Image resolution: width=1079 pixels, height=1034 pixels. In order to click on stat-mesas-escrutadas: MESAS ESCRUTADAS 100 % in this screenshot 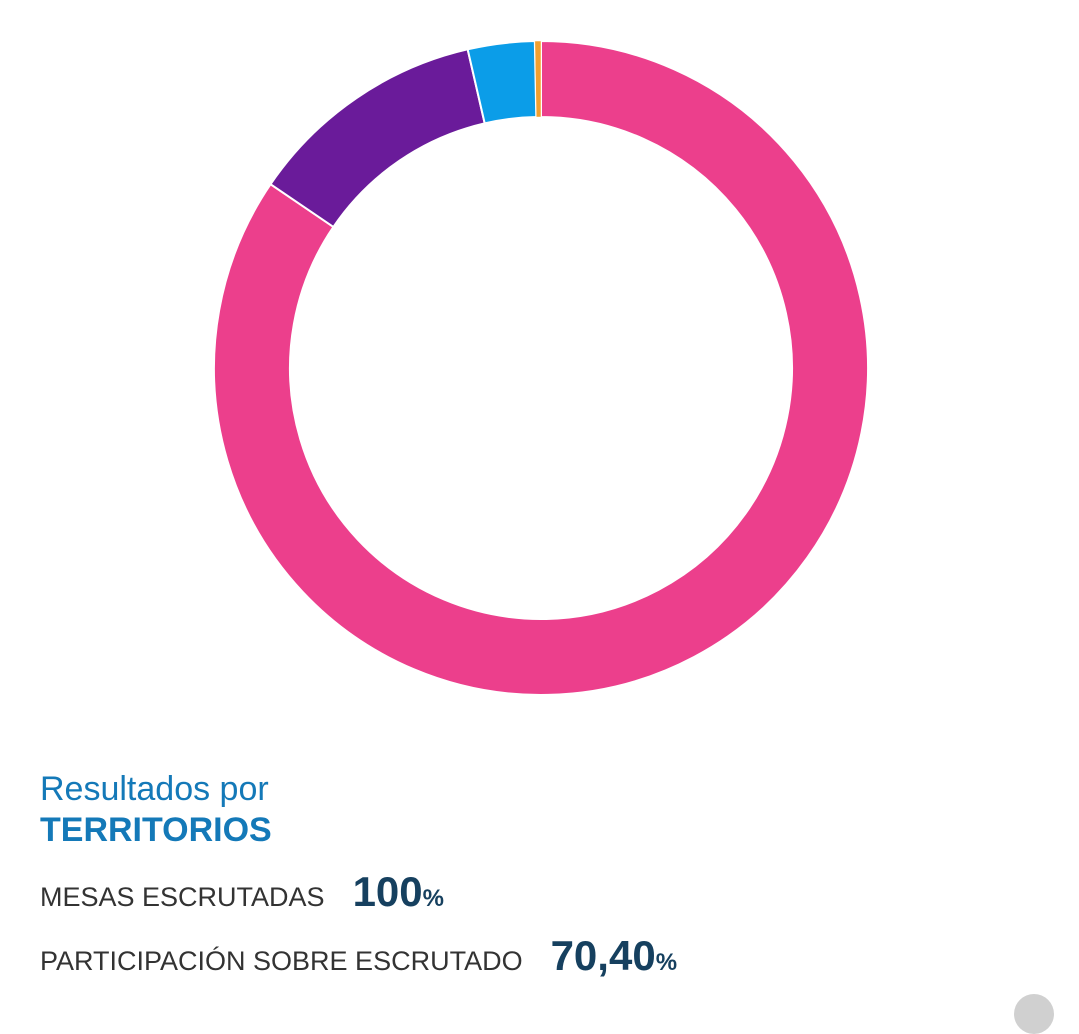, I will do `click(242, 892)`.